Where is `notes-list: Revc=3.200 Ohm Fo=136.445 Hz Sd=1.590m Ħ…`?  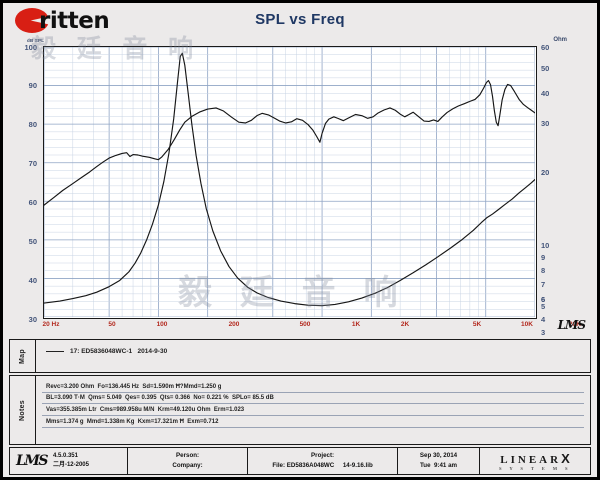
notes-list: Revc=3.200 Ohm Fo=136.445 Hz Sd=1.590m Ħ… is located at coordinates (313, 404).